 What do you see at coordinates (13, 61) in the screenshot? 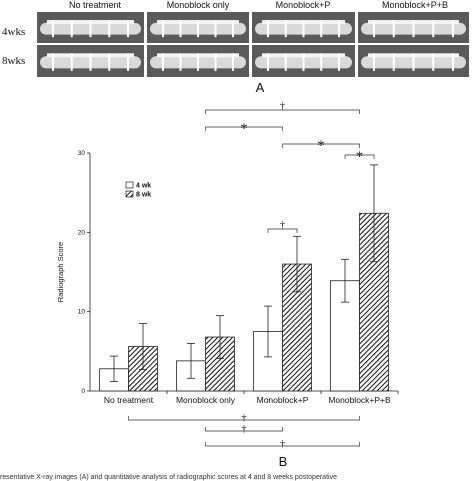
I see `xray-row-label: 8wks` at bounding box center [13, 61].